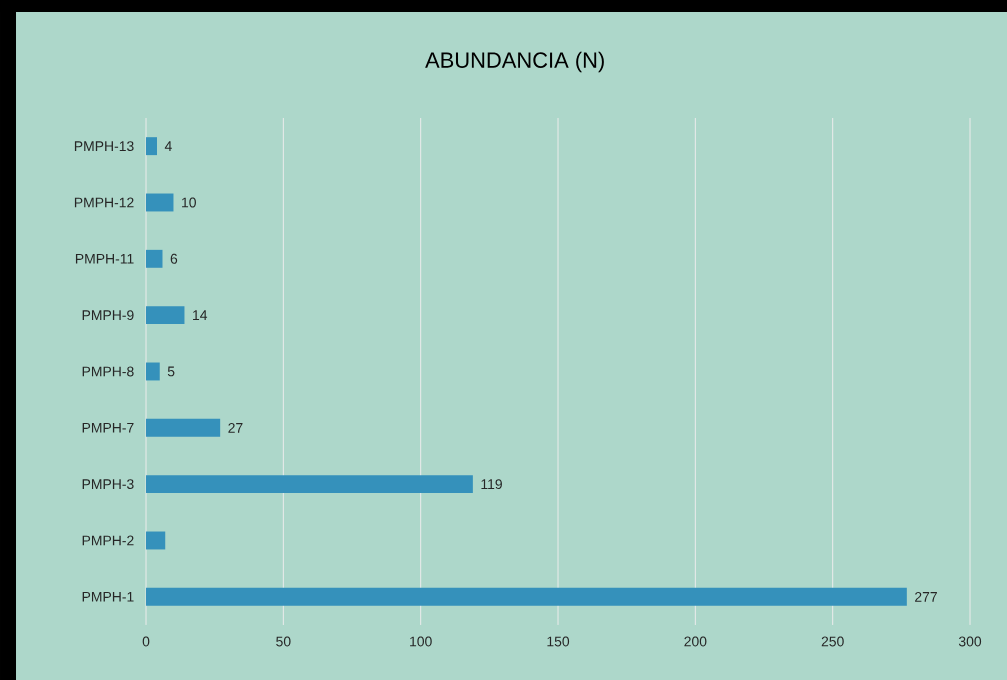 The height and width of the screenshot is (680, 1007). What do you see at coordinates (514, 62) in the screenshot?
I see `chart-title: ABUNDANCIA (N)` at bounding box center [514, 62].